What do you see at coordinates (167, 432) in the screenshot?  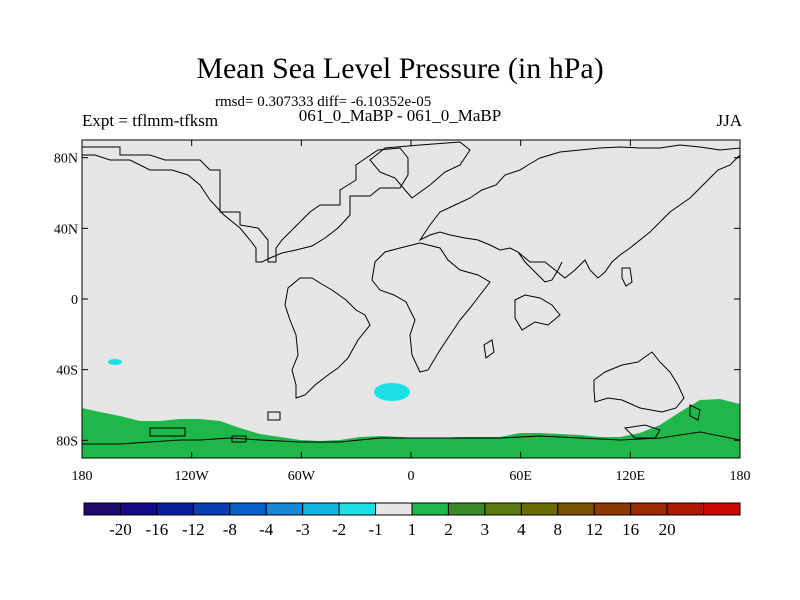 I see `coastline-antarctic-peninsula` at bounding box center [167, 432].